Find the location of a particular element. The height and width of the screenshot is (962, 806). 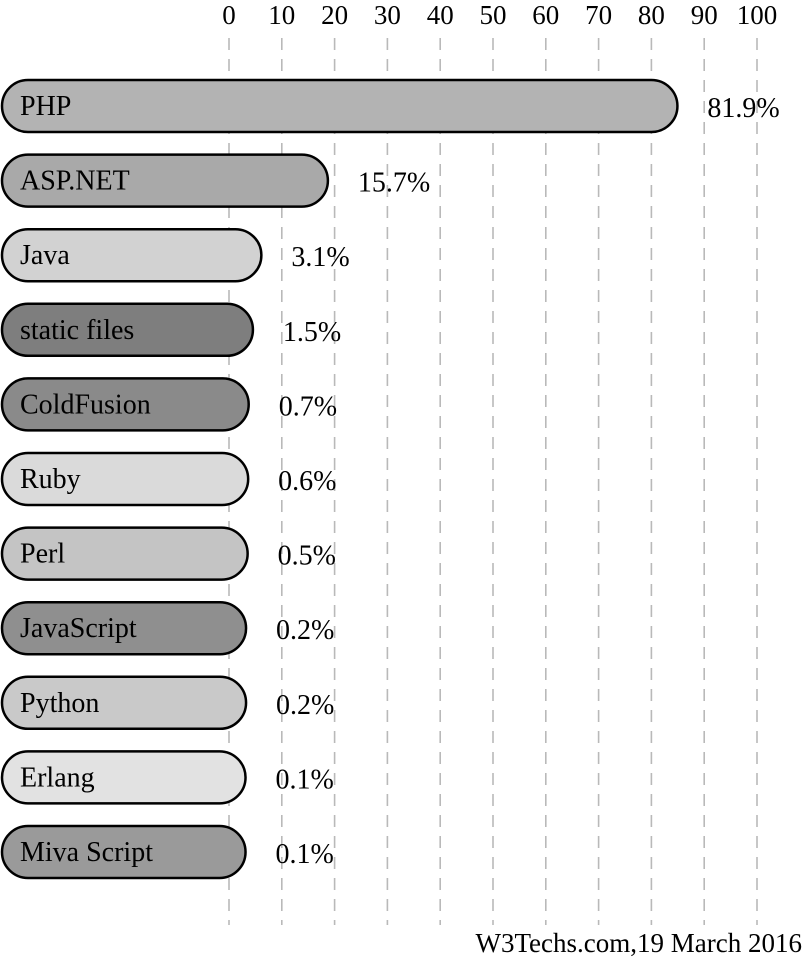

x-tick-label: 10 is located at coordinates (281, 15).